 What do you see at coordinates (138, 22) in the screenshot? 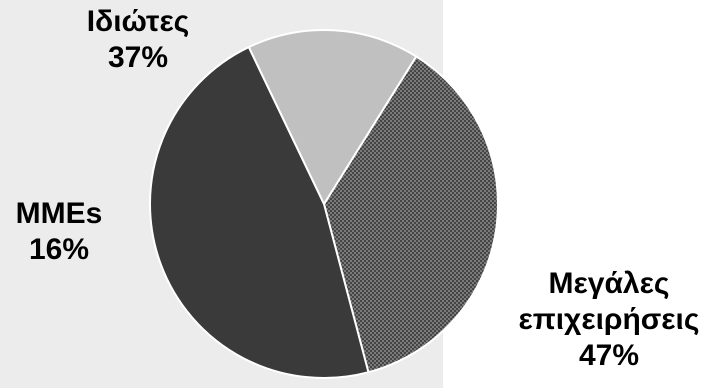
I see `label-idiotes-name: Ιδιώτες` at bounding box center [138, 22].